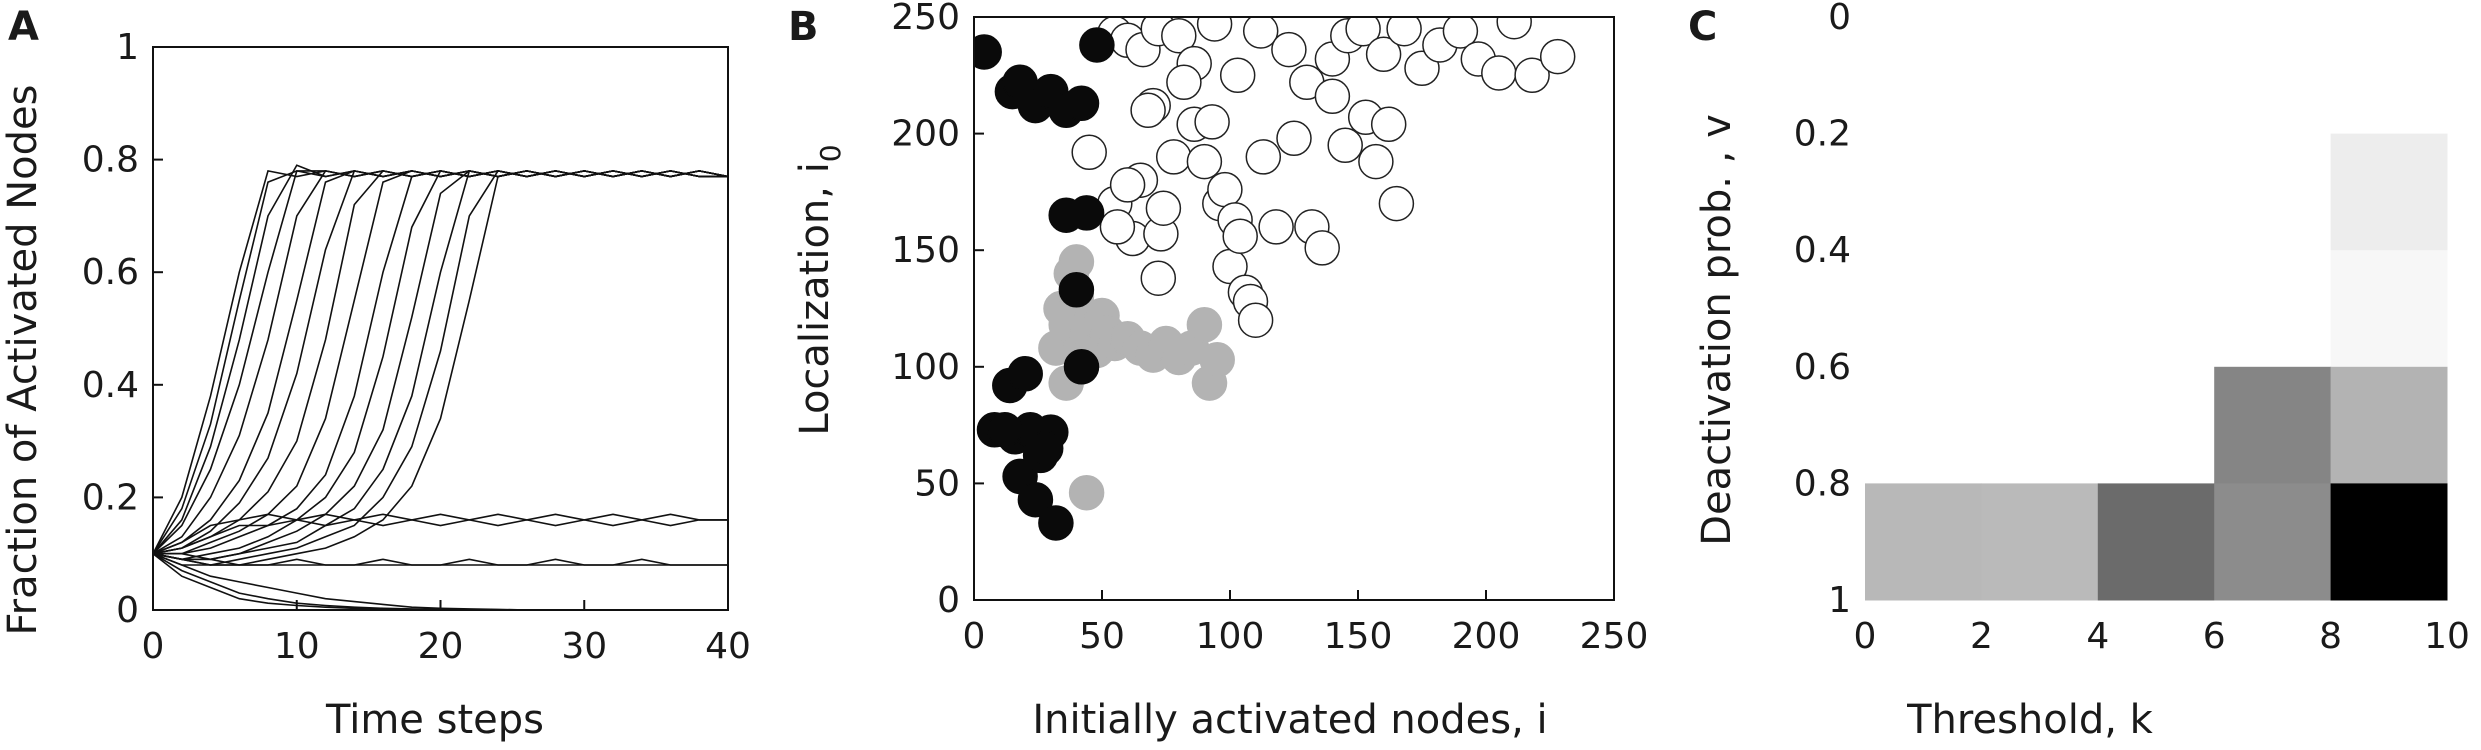  What do you see at coordinates (1822, 250) in the screenshot?
I see `panel-c-y-tick-label: 0.4` at bounding box center [1822, 250].